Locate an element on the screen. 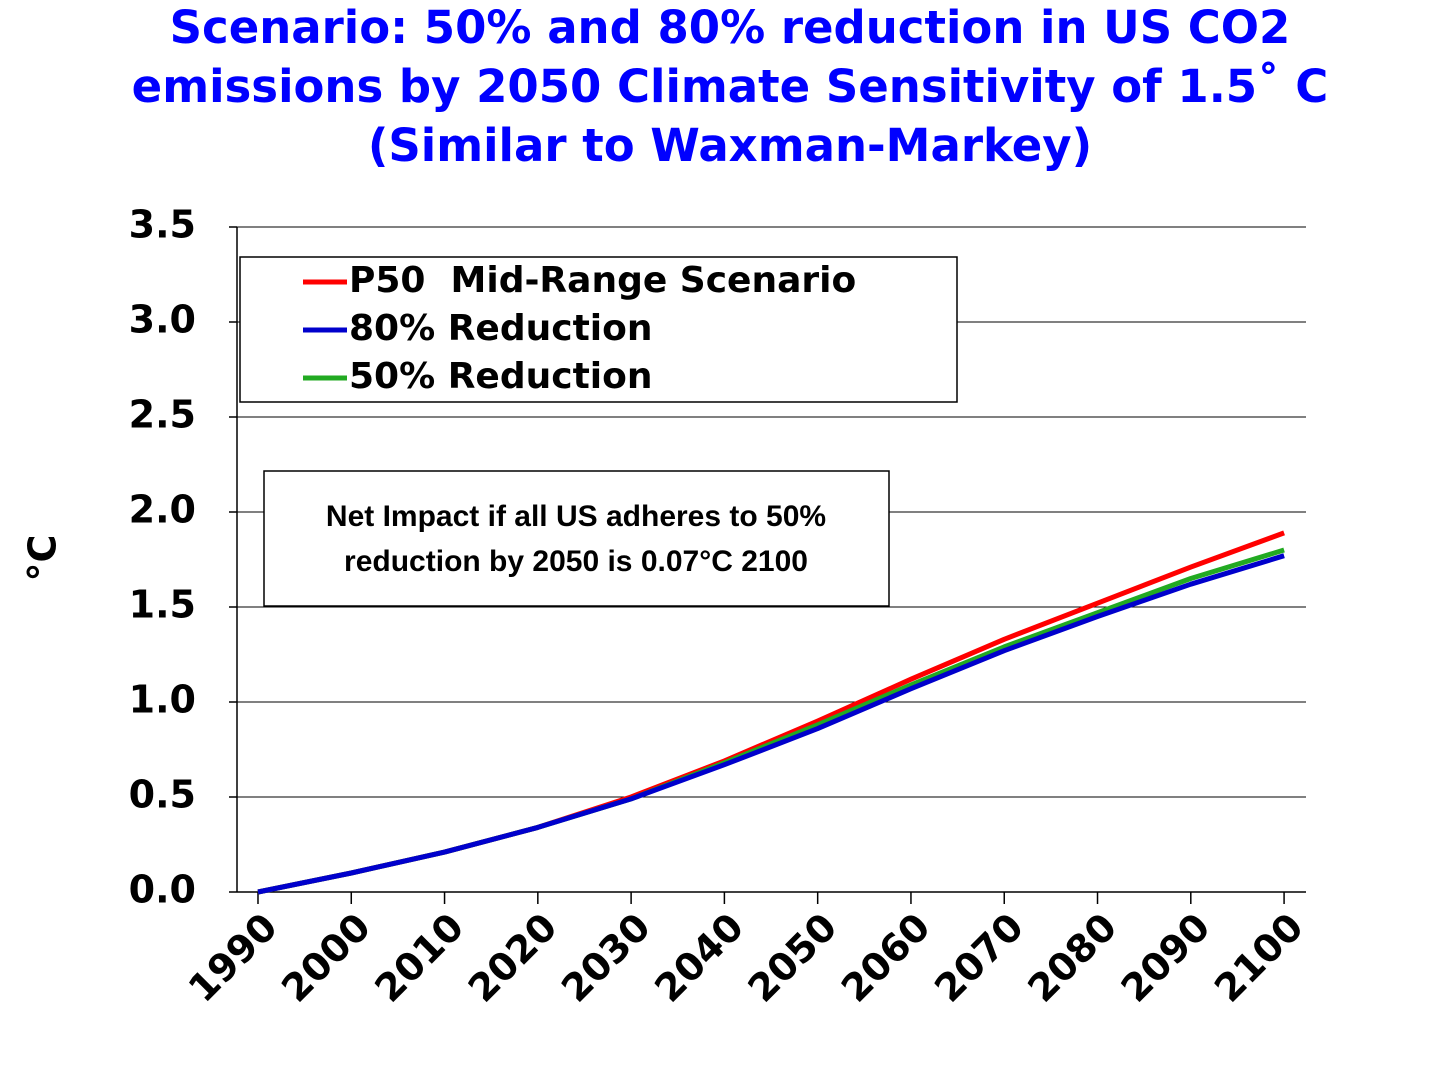 This screenshot has height=1074, width=1434. y-tick-label: 0.0 is located at coordinates (162, 890).